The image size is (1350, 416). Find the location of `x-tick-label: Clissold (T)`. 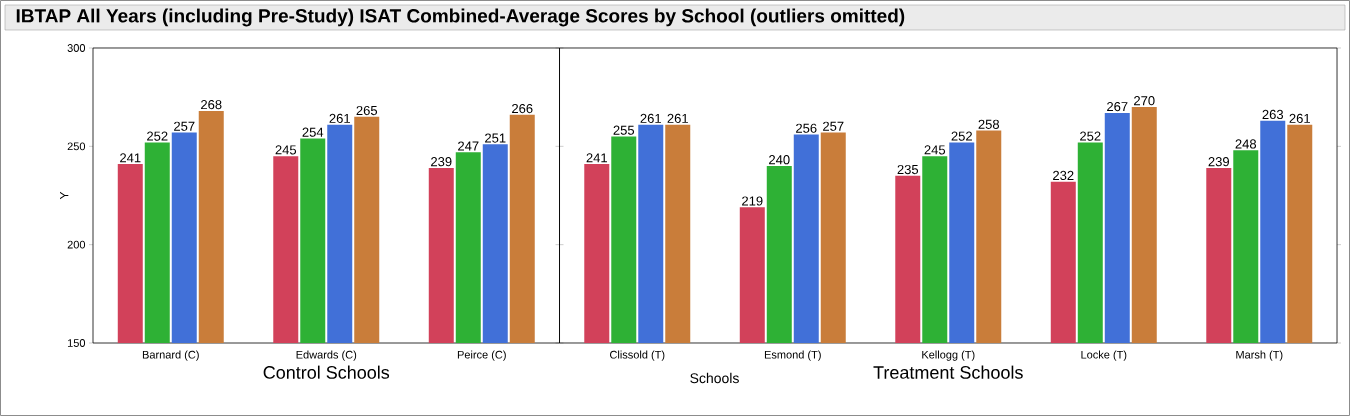

x-tick-label: Clissold (T) is located at coordinates (637, 355).